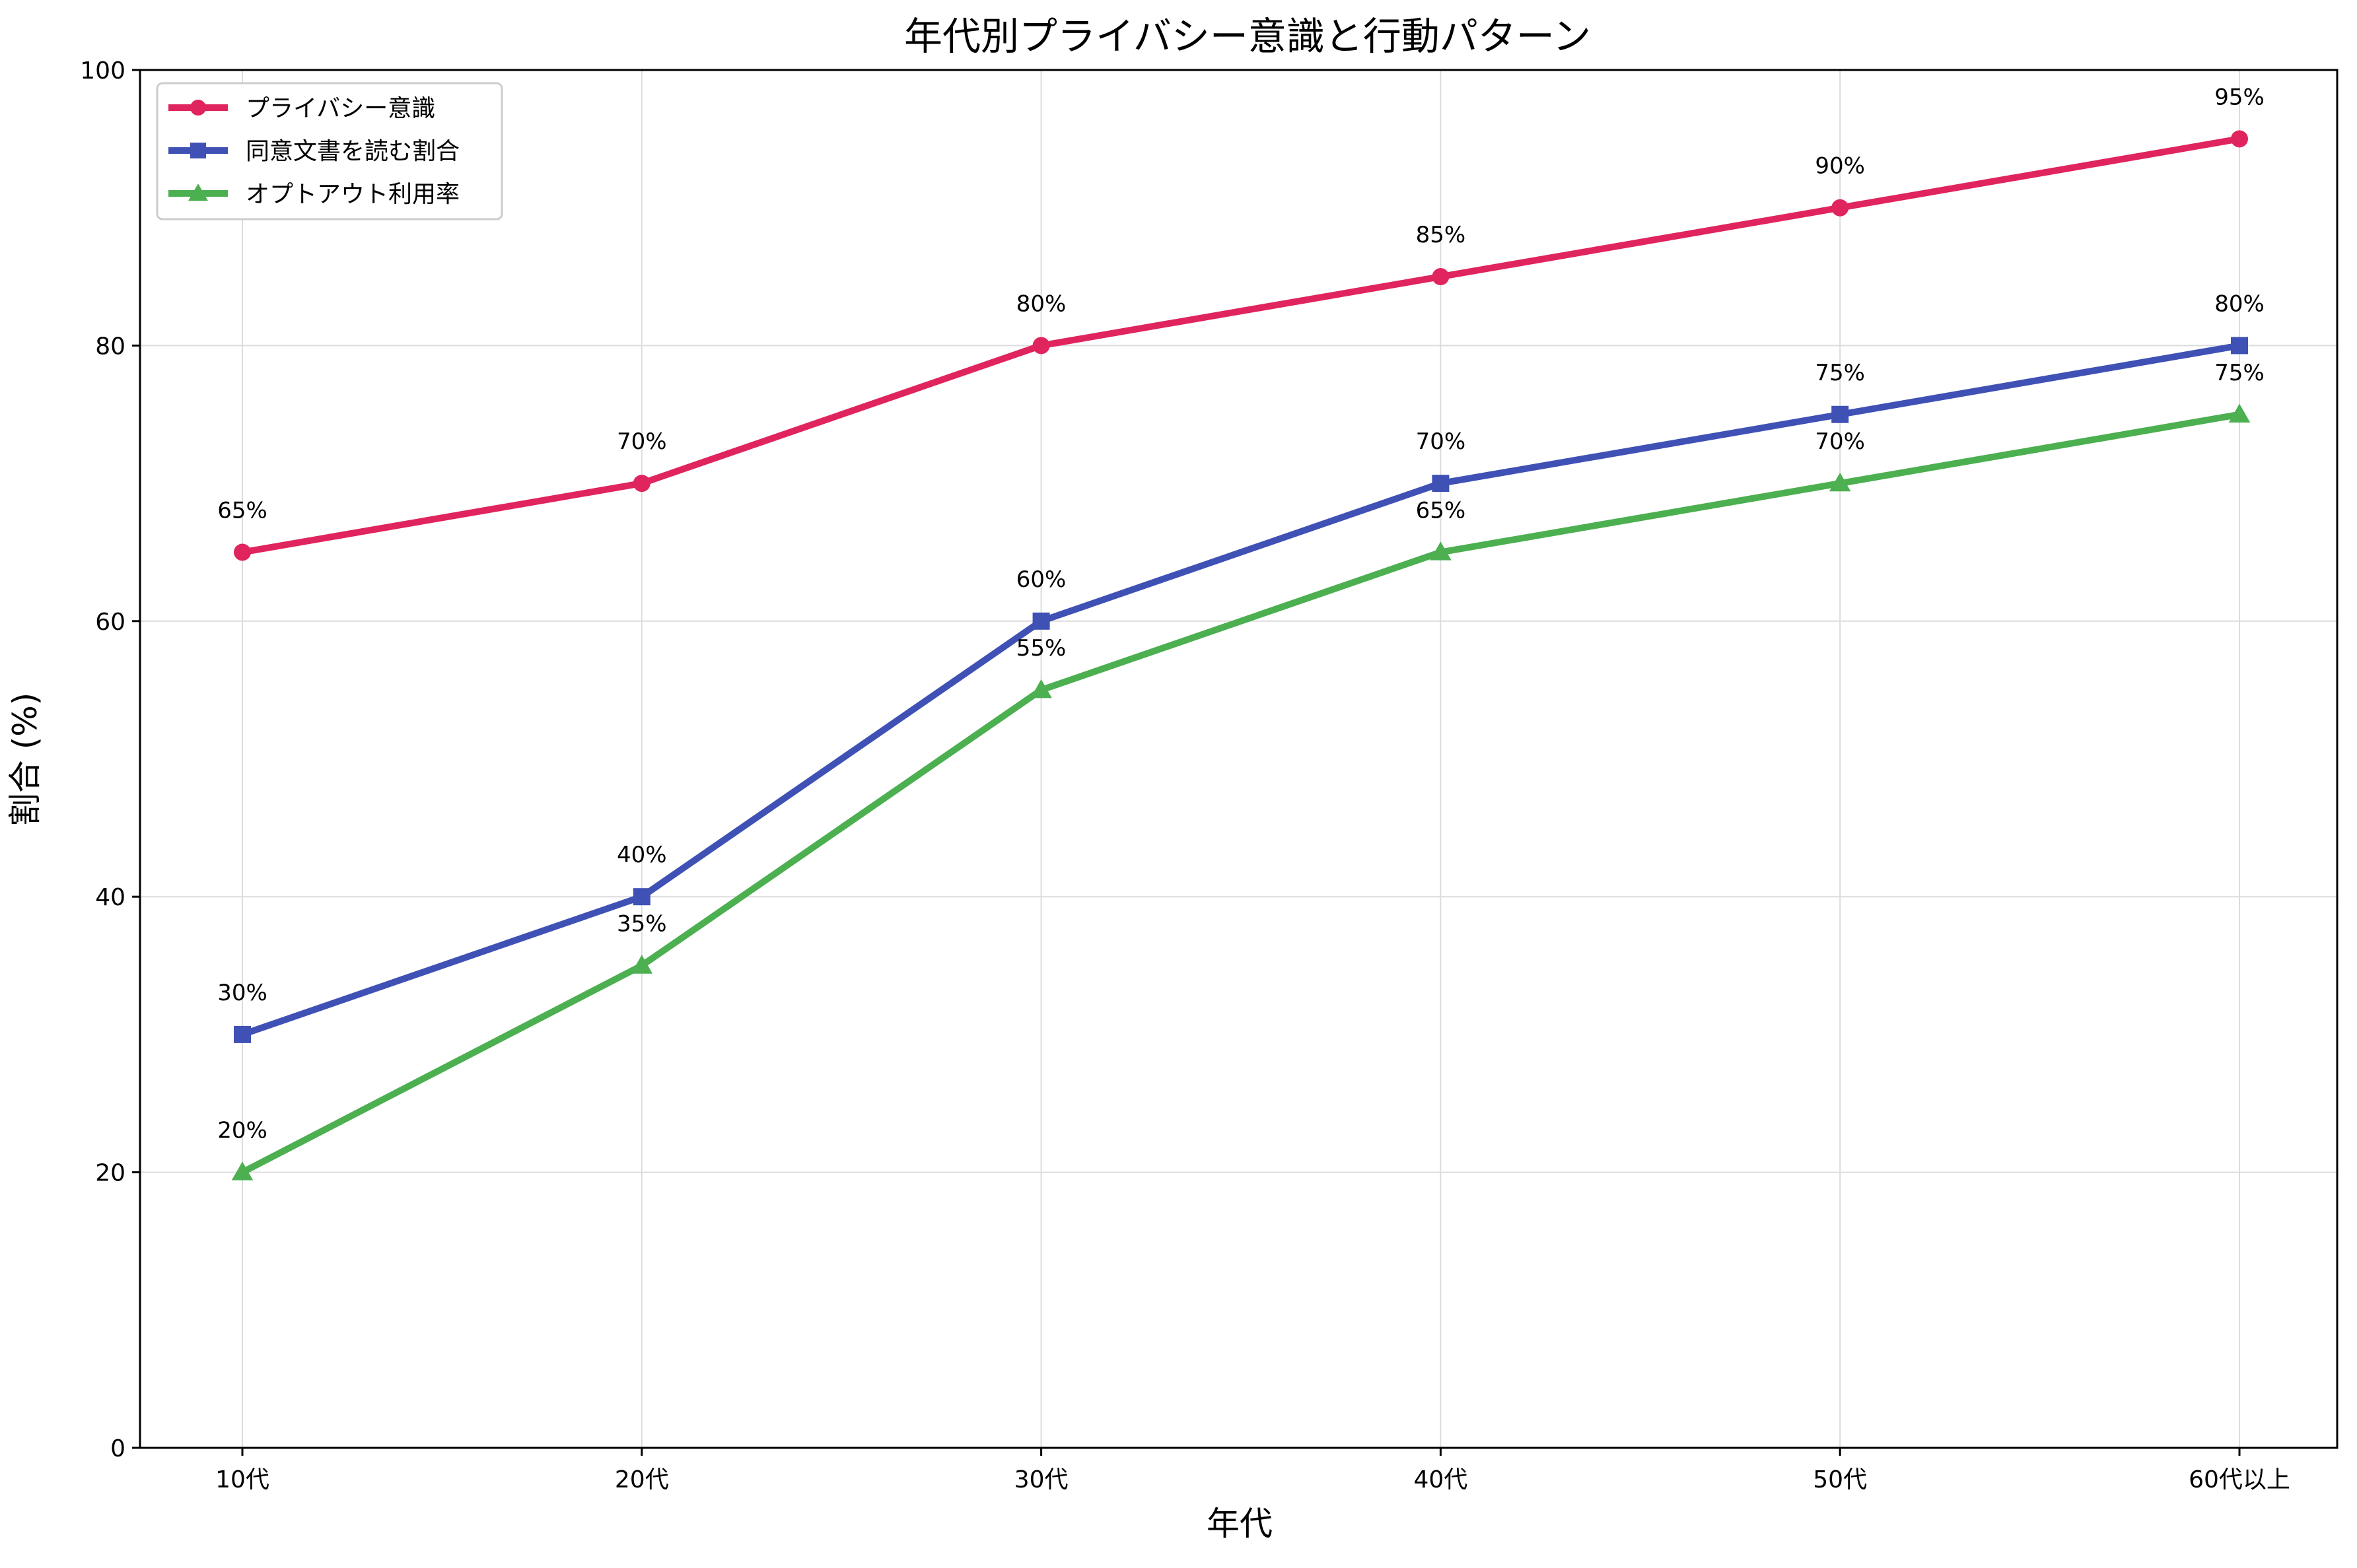 This screenshot has width=2357, height=1568. Describe the element at coordinates (1041, 648) in the screenshot. I see `data-label: 55%` at that location.